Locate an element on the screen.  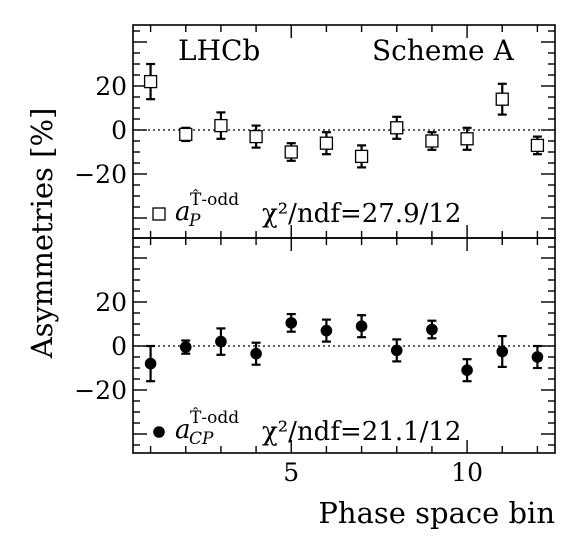
x-tick-label: 5 is located at coordinates (291, 472).